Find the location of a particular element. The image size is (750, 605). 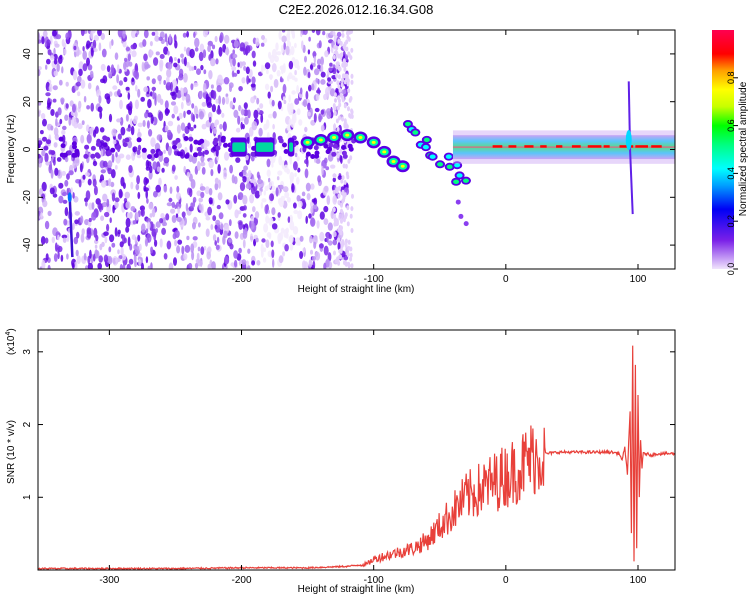

y-tick-label: 20 is located at coordinates (27, 102).